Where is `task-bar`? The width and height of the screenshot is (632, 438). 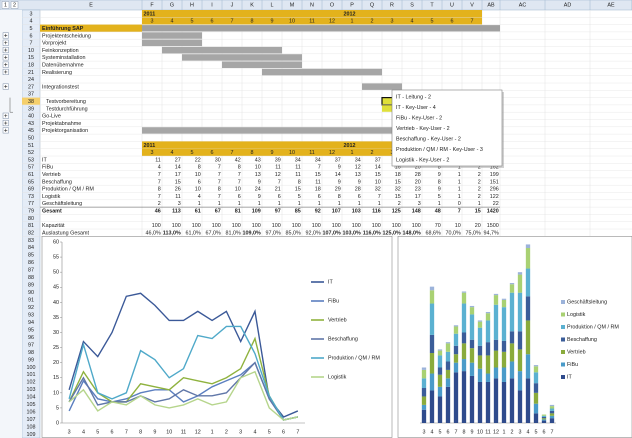 task-bar is located at coordinates (312, 130).